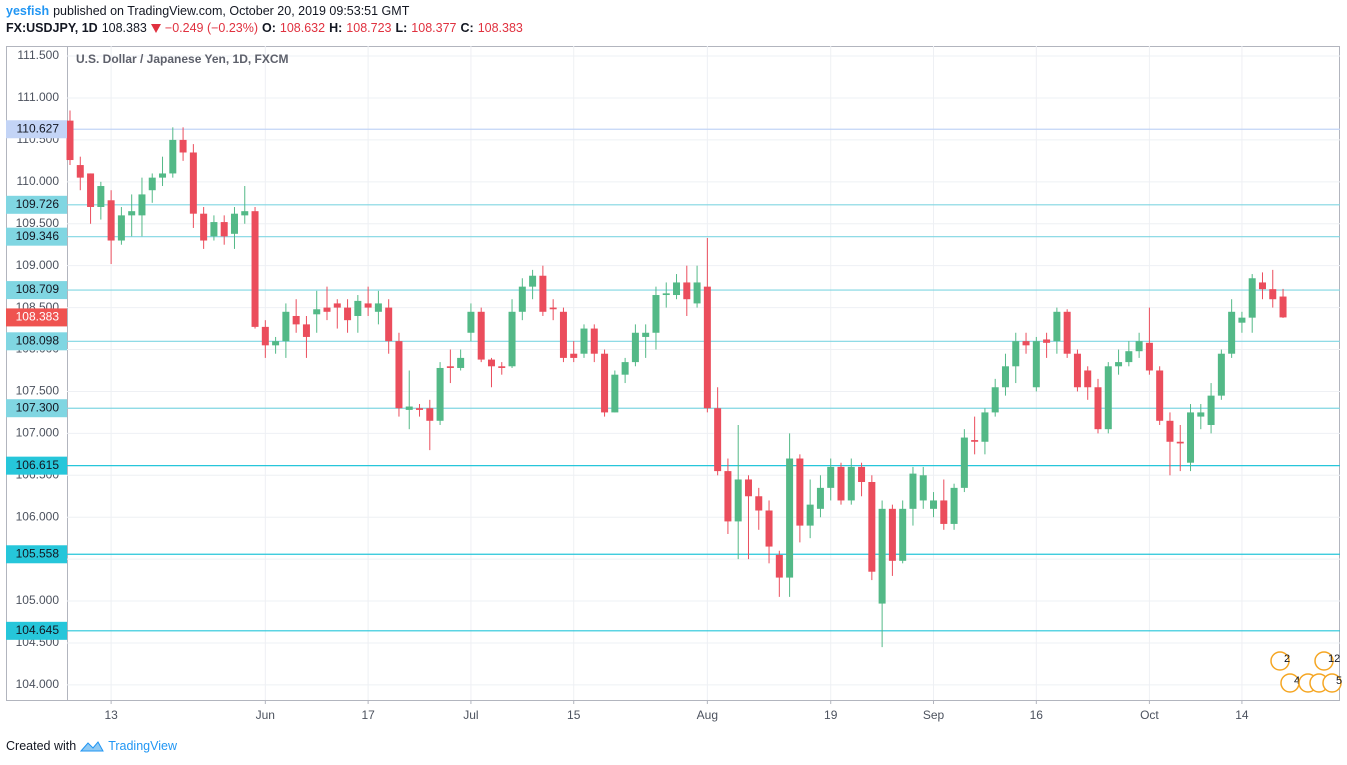 The width and height of the screenshot is (1347, 765). I want to click on y-tick-label: 105.000, so click(38, 600).